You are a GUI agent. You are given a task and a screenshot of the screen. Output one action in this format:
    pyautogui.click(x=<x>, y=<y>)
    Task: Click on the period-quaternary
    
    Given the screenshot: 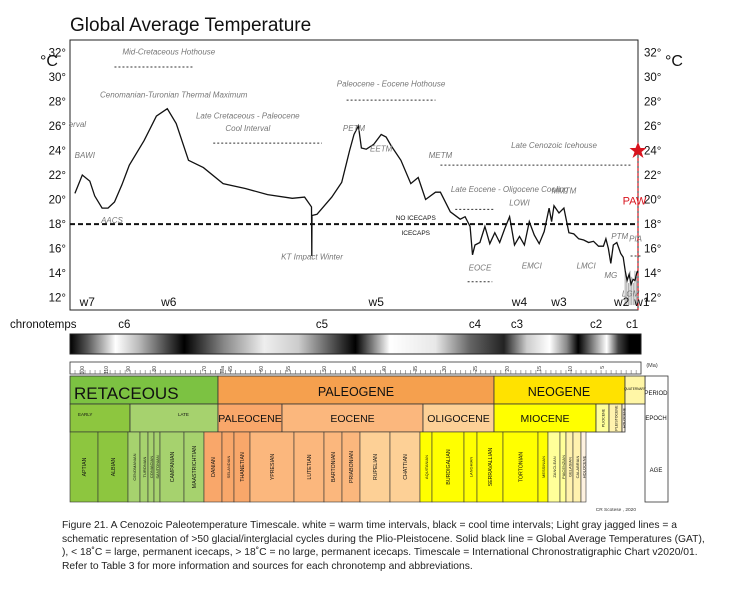 What is the action you would take?
    pyautogui.click(x=635, y=390)
    